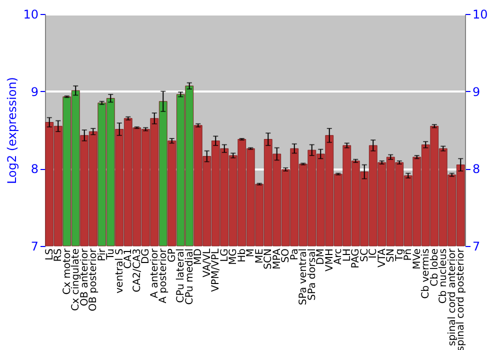  I want to click on y-tick-label: 7, so click(34, 247).